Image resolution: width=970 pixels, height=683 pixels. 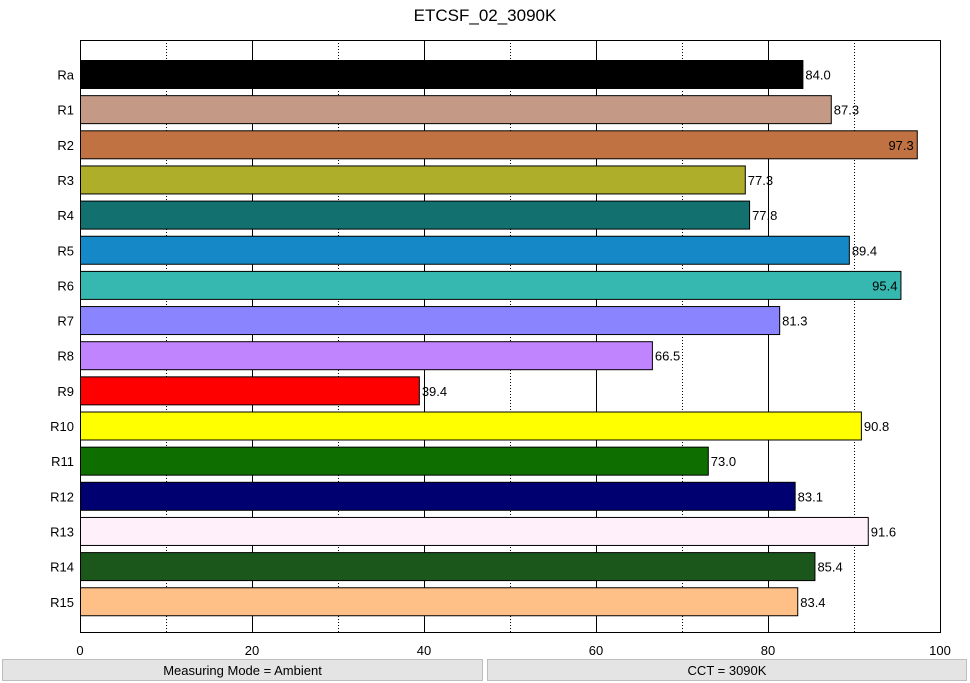 I want to click on value-label: 87.3, so click(x=846, y=110).